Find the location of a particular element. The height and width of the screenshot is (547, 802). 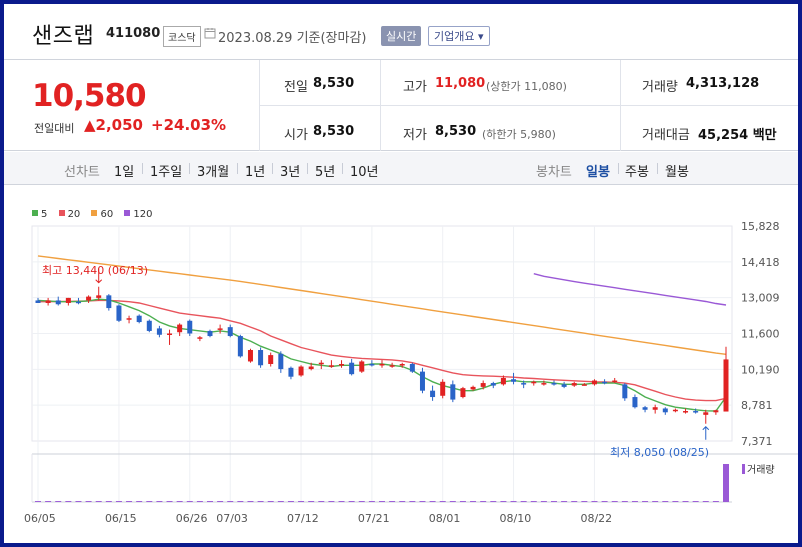

tab-line-5y: 5년 is located at coordinates (325, 172).